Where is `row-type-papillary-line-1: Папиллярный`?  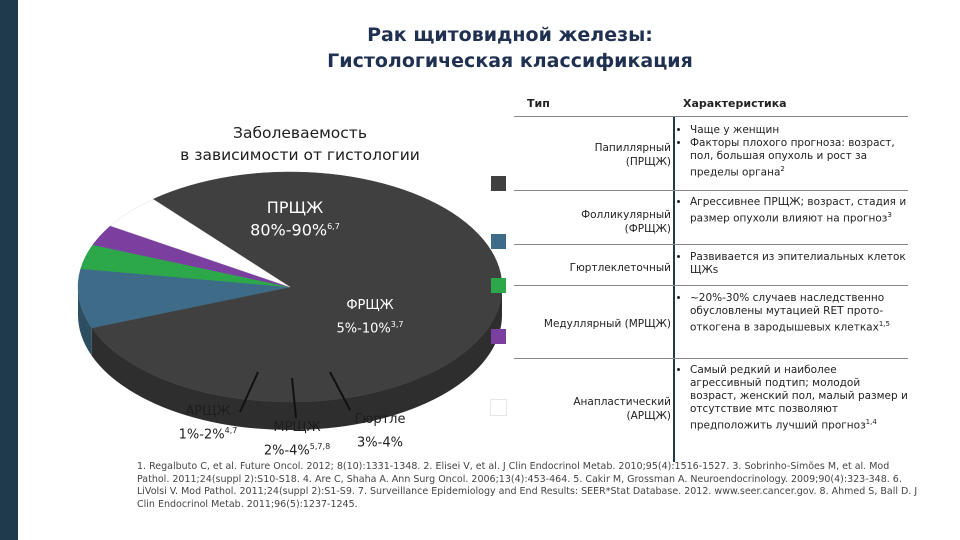
row-type-papillary-line-1: Папиллярный is located at coordinates (632, 148).